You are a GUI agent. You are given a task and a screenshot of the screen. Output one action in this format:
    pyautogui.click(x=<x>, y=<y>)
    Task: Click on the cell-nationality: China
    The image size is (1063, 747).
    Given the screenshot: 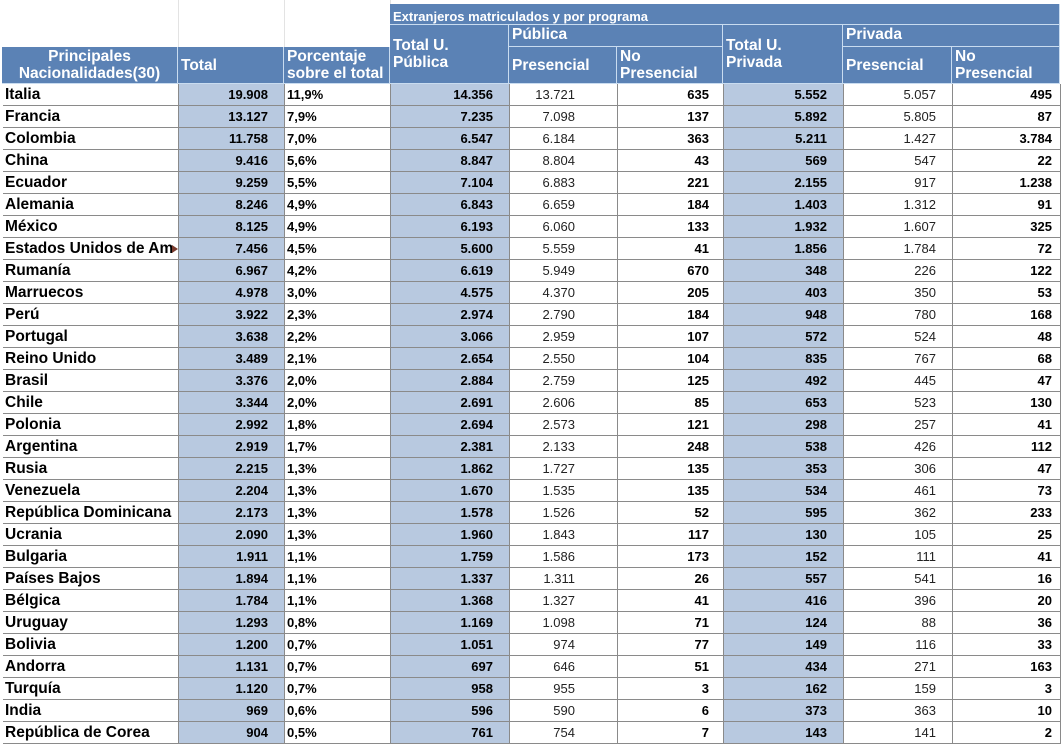 What is the action you would take?
    pyautogui.click(x=91, y=161)
    